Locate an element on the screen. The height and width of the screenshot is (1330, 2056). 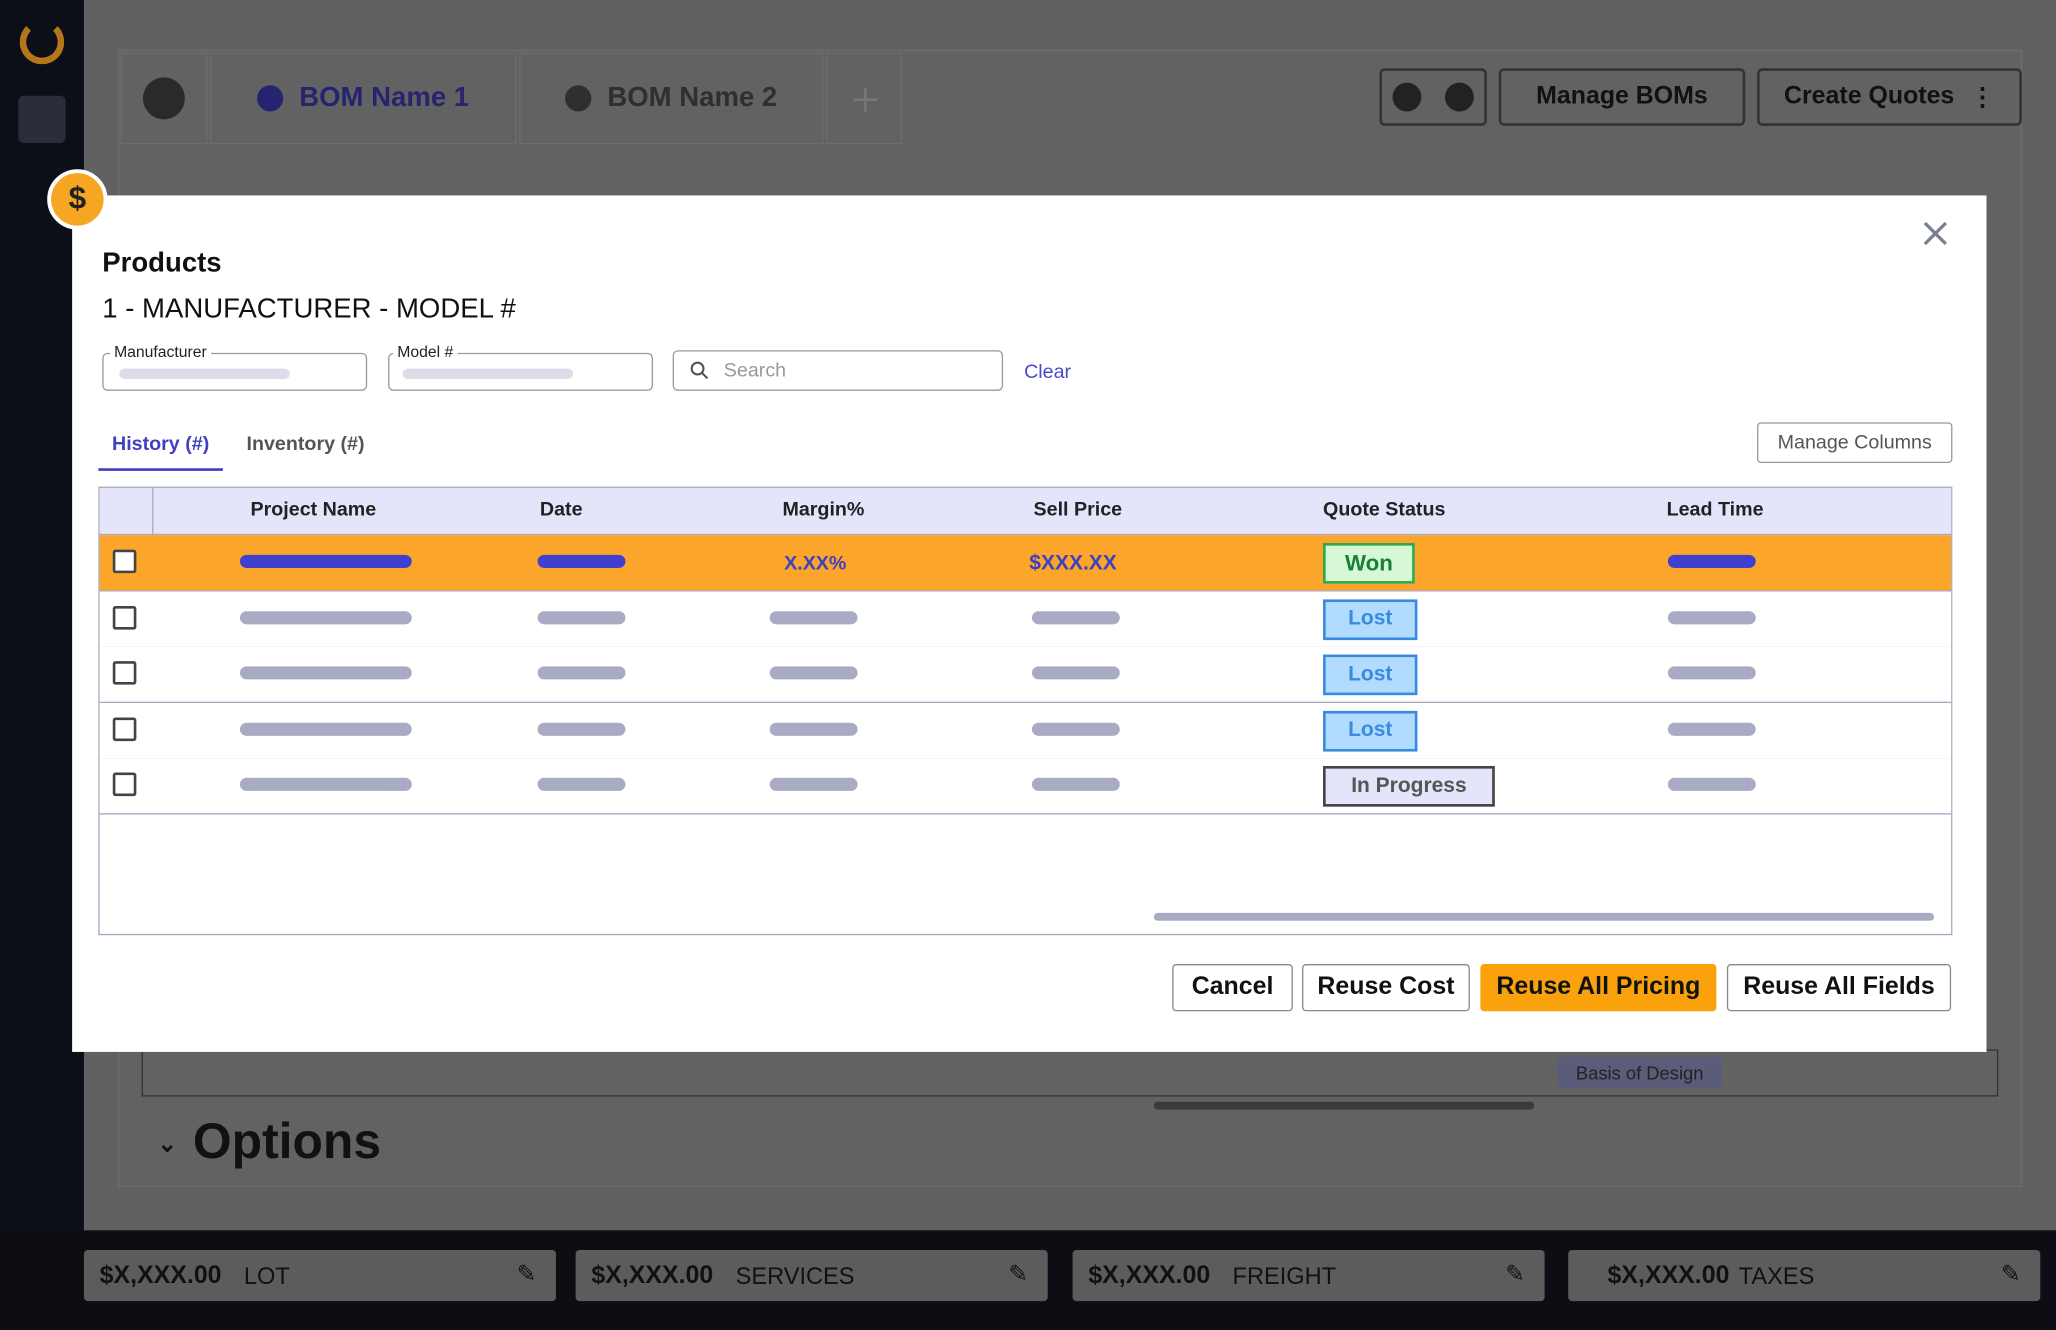
logo is located at coordinates (42, 42).